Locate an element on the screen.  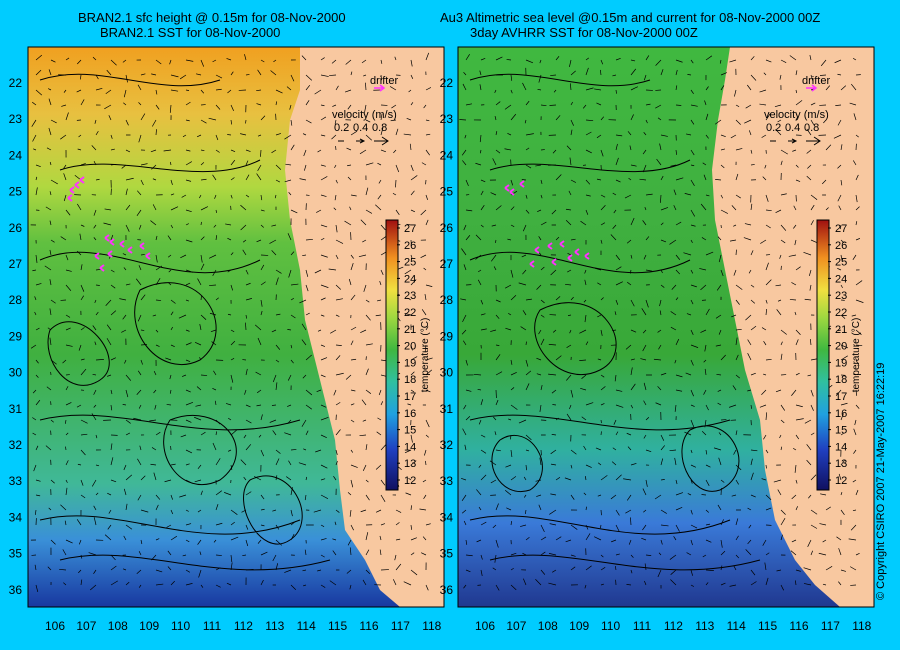
left-colorbar-tick-label: 27 is located at coordinates (410, 229).